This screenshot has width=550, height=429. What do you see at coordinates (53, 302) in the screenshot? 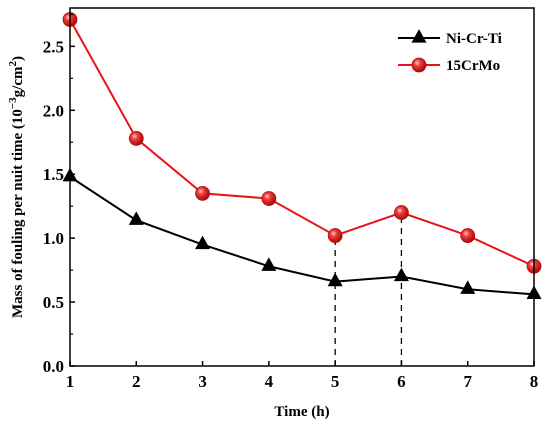
I see `y-tick-label: 0.5` at bounding box center [53, 302].